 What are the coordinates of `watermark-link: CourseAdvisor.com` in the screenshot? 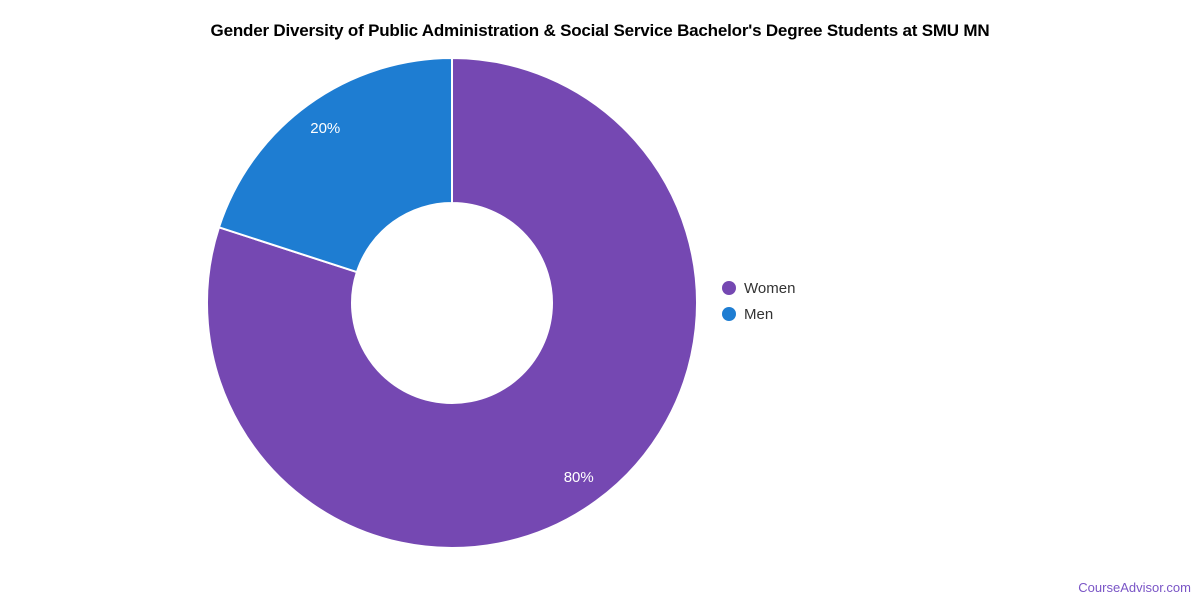 It's located at (1134, 587).